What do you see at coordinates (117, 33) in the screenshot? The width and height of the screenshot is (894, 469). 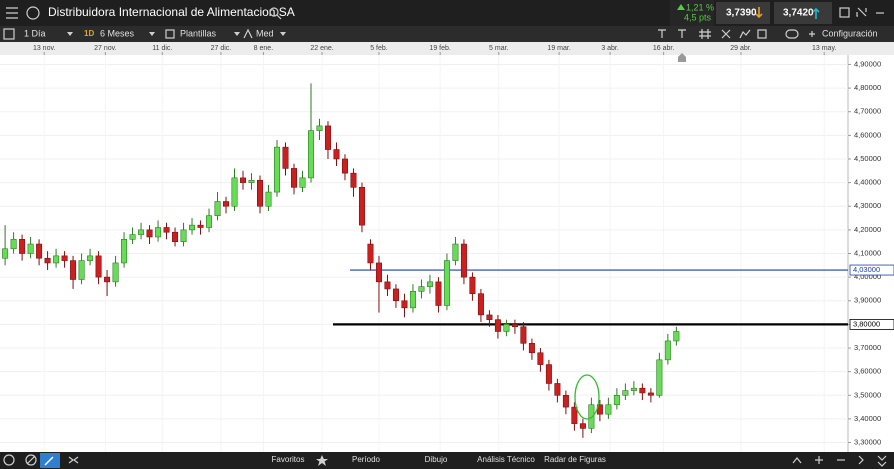 I see `range-select: 6 Meses` at bounding box center [117, 33].